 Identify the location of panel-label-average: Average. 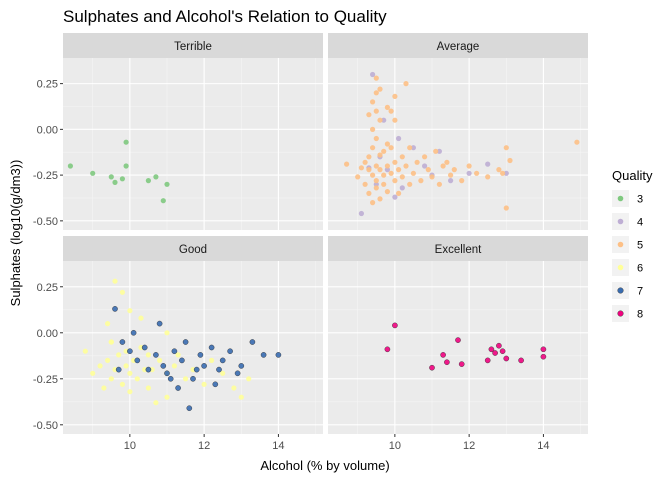
(458, 47).